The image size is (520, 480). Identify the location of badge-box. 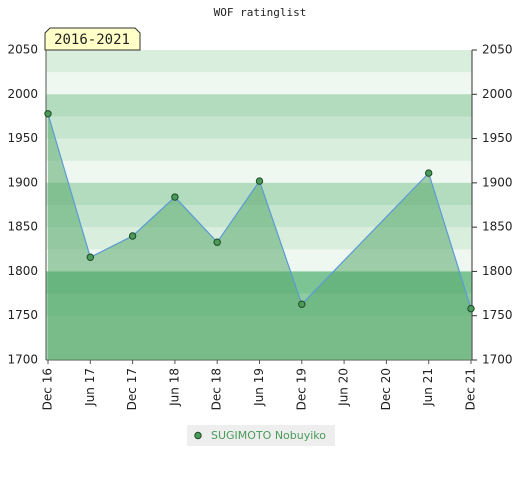
(92, 39).